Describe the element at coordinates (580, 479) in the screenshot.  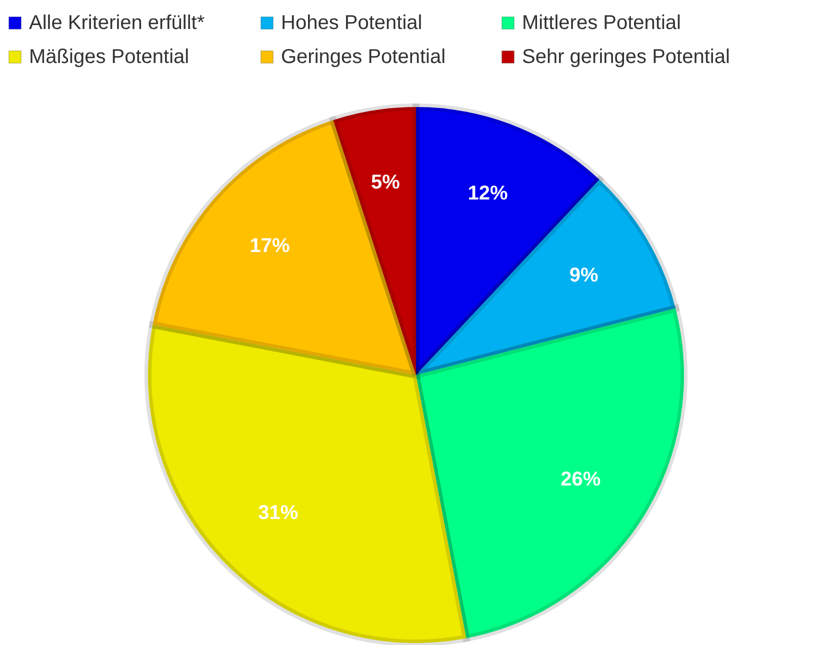
I see `data-label: 26%` at that location.